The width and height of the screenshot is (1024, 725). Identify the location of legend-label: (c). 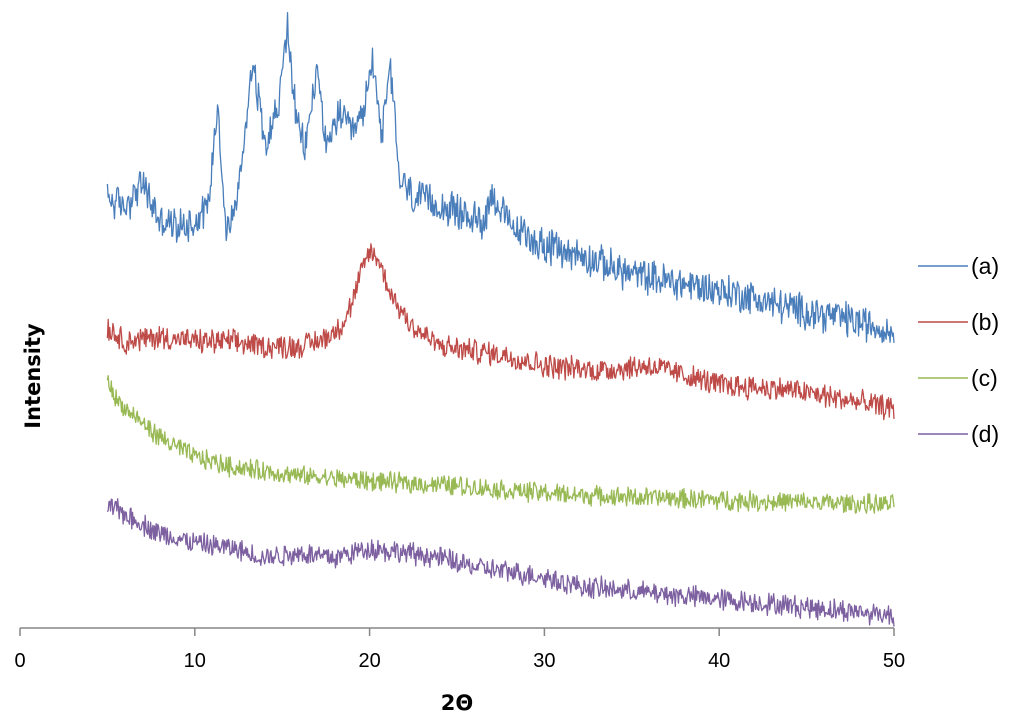
(984, 378).